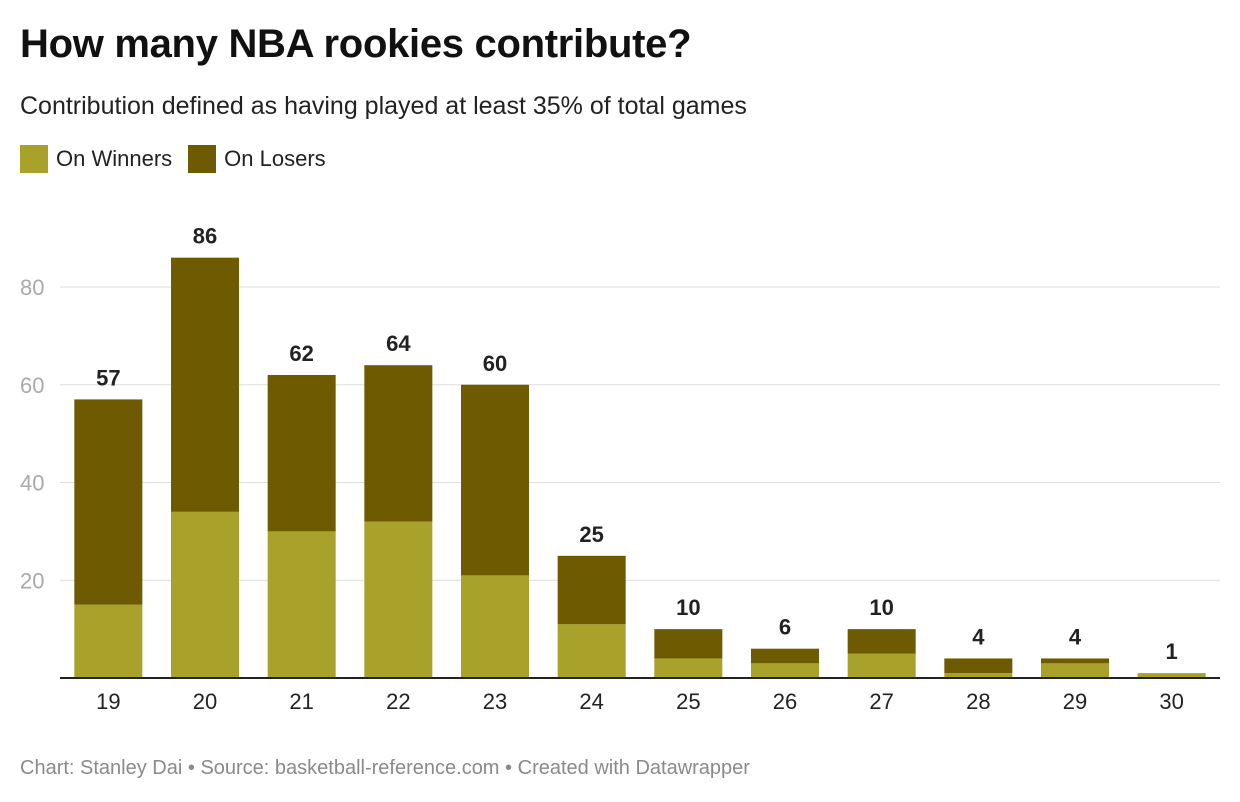 The height and width of the screenshot is (802, 1240). I want to click on x-tick-label-19: 19, so click(108, 701).